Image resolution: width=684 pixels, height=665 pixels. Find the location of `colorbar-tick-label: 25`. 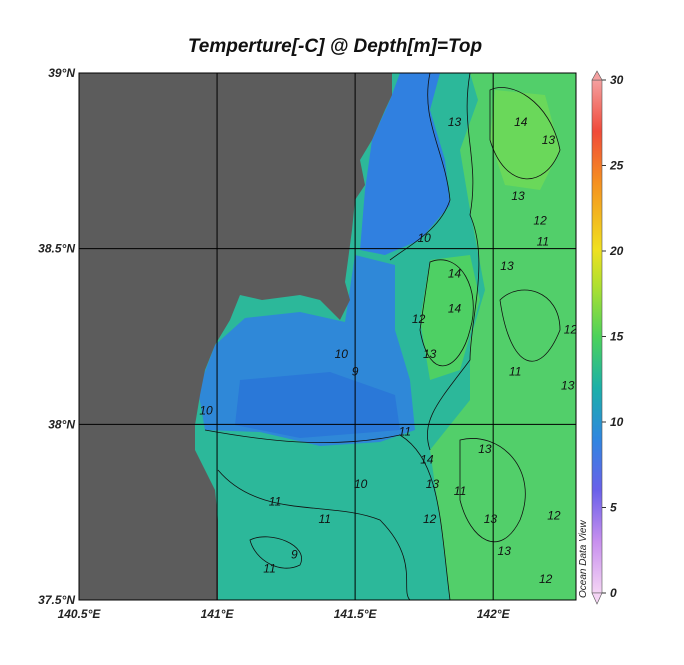

colorbar-tick-label: 25 is located at coordinates (616, 166).